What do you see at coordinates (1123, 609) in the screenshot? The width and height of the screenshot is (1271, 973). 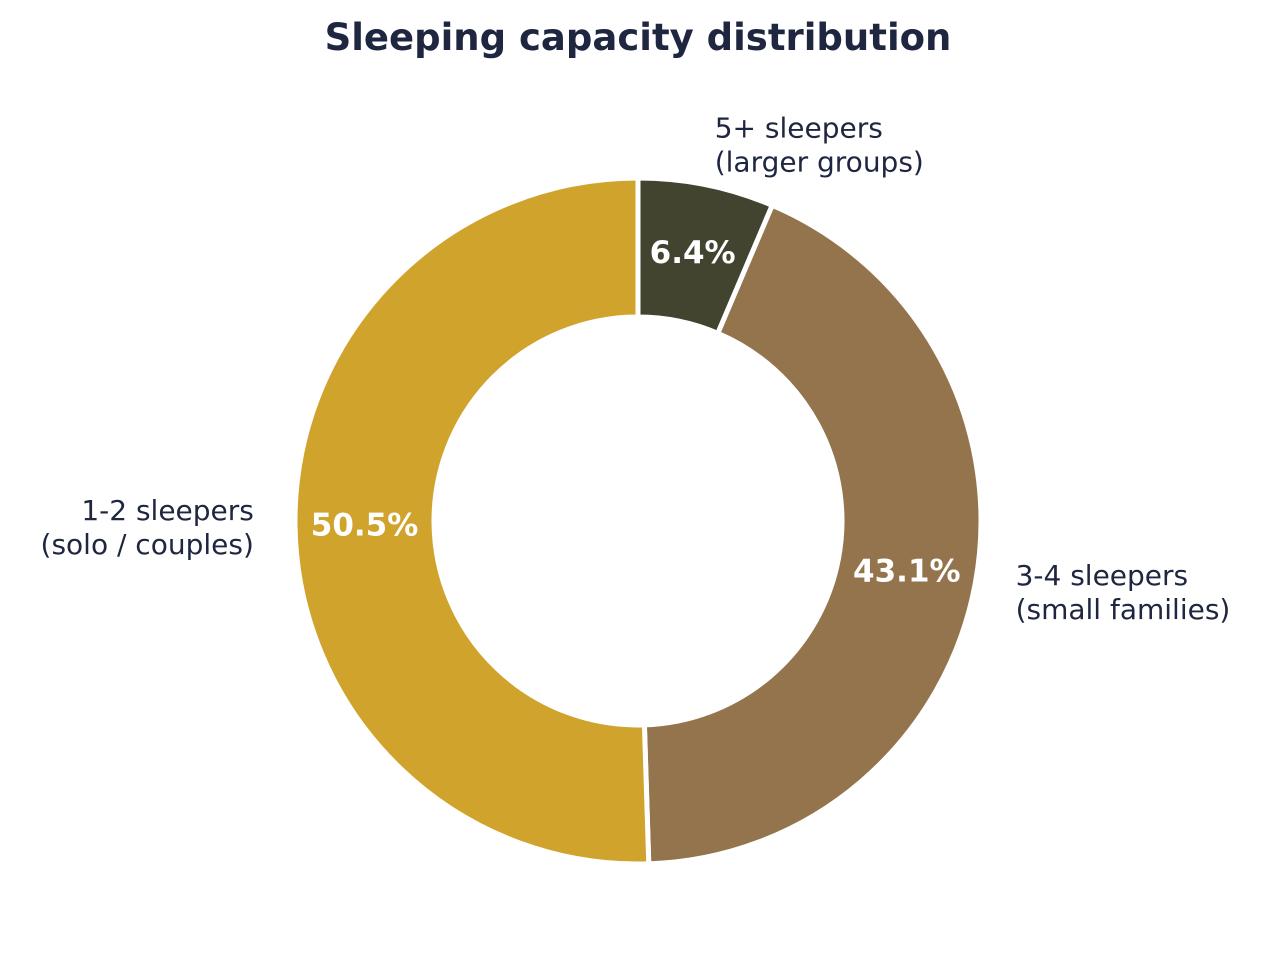 I see `category-label-line: (small families)` at bounding box center [1123, 609].